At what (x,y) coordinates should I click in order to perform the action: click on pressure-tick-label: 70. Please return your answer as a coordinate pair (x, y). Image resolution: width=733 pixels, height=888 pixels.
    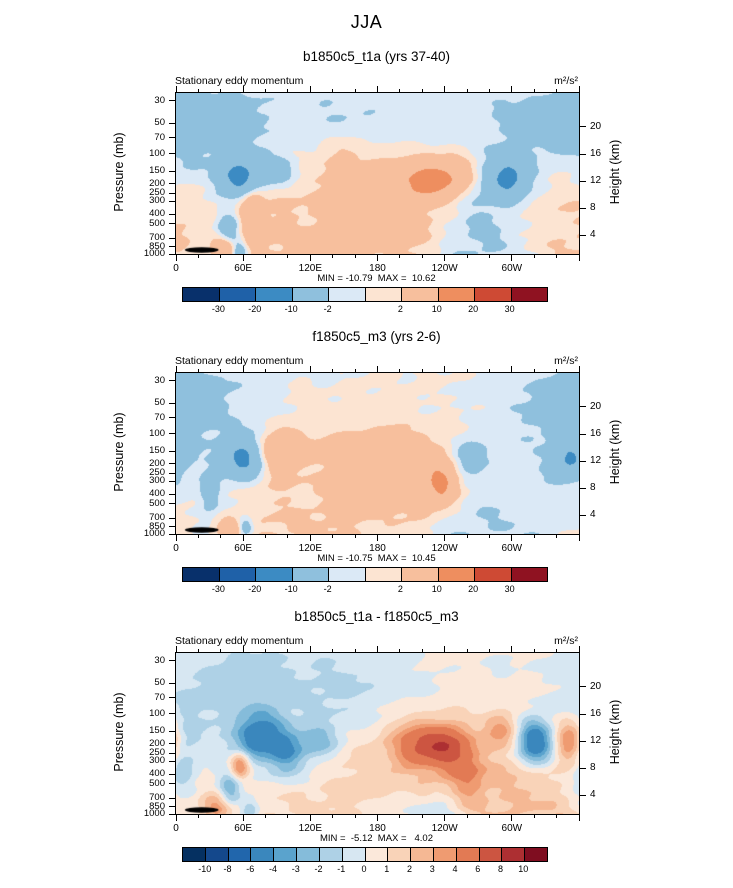
    Looking at the image, I should click on (159, 417).